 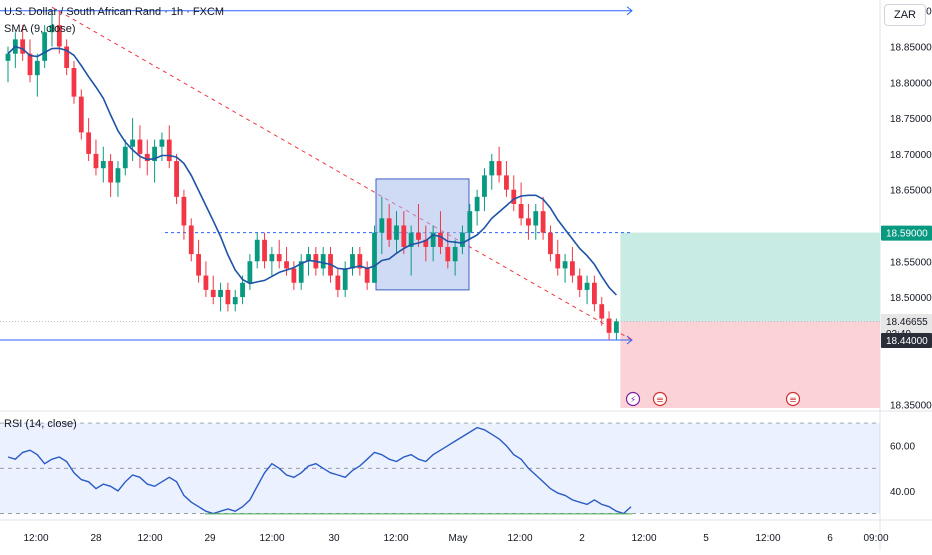 I want to click on time-tick-label: 28, so click(x=96, y=538).